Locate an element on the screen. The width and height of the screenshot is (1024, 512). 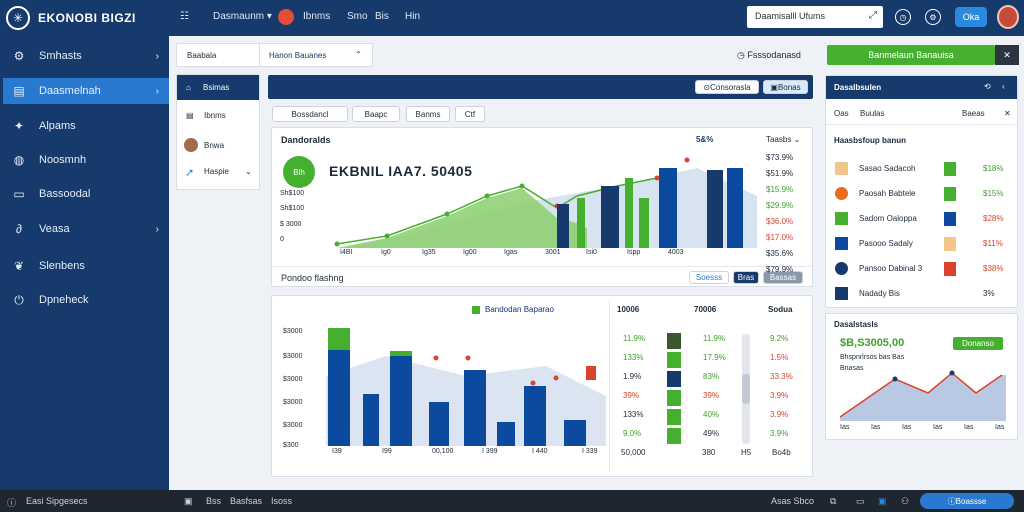
info-icon: ⓘ is located at coordinates (12, 503).